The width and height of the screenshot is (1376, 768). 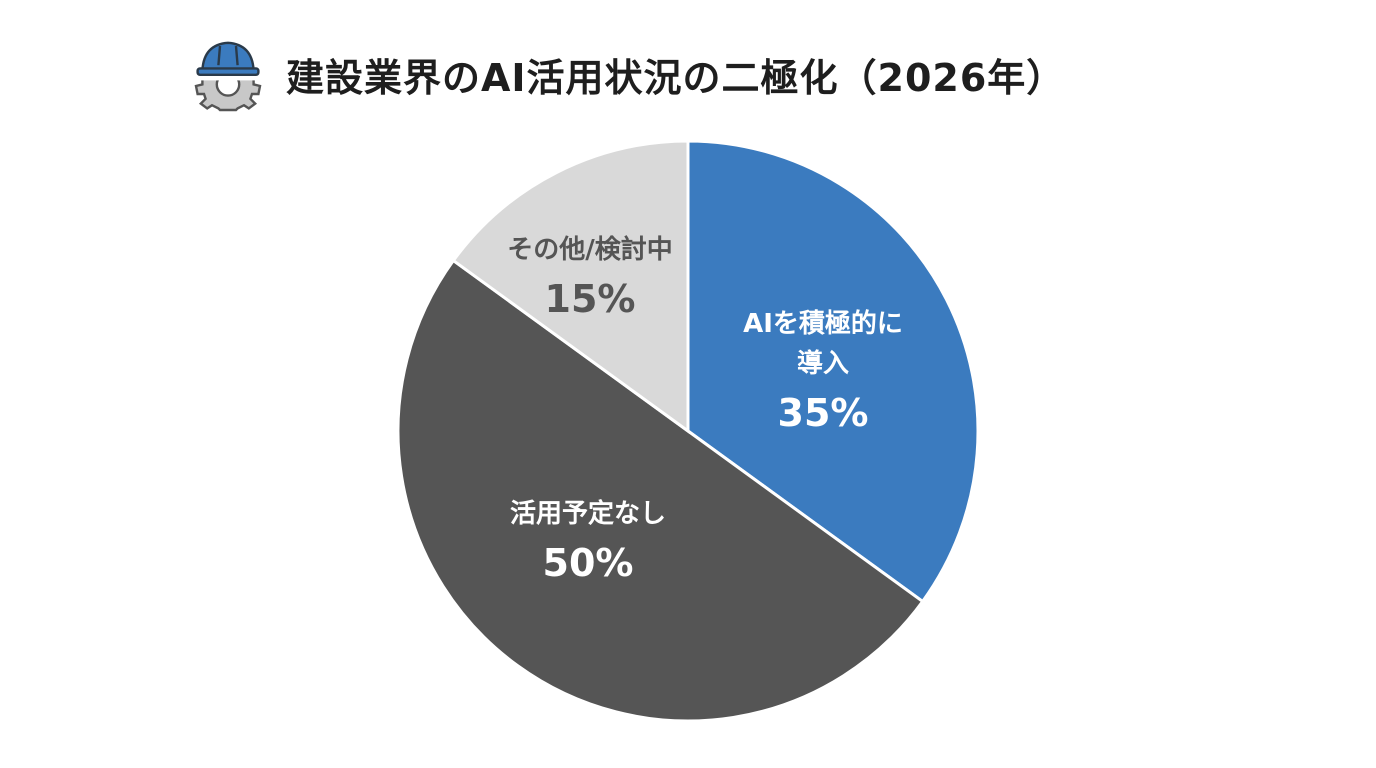 What do you see at coordinates (590, 299) in the screenshot?
I see `slice-value-label: 15%` at bounding box center [590, 299].